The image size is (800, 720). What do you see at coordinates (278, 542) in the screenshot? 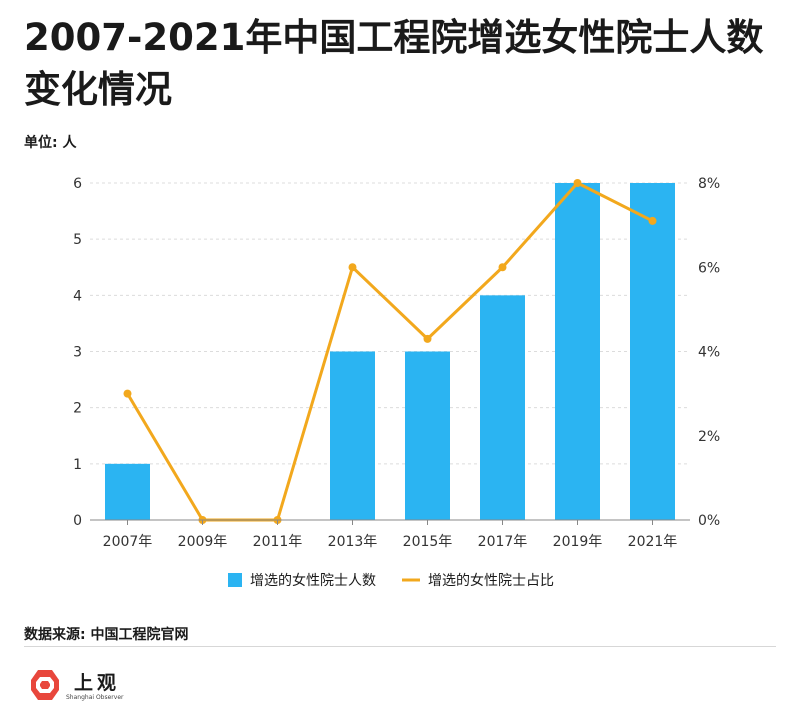
I see `x-tick-label: 2011年` at bounding box center [278, 542].